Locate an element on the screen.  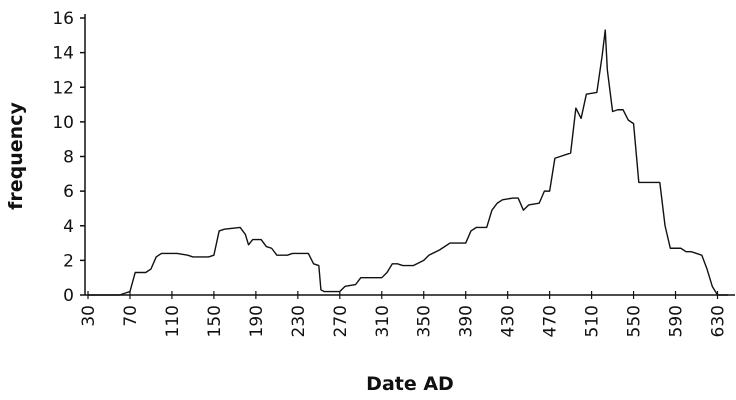
x-tick-label: 30 is located at coordinates (89, 316).